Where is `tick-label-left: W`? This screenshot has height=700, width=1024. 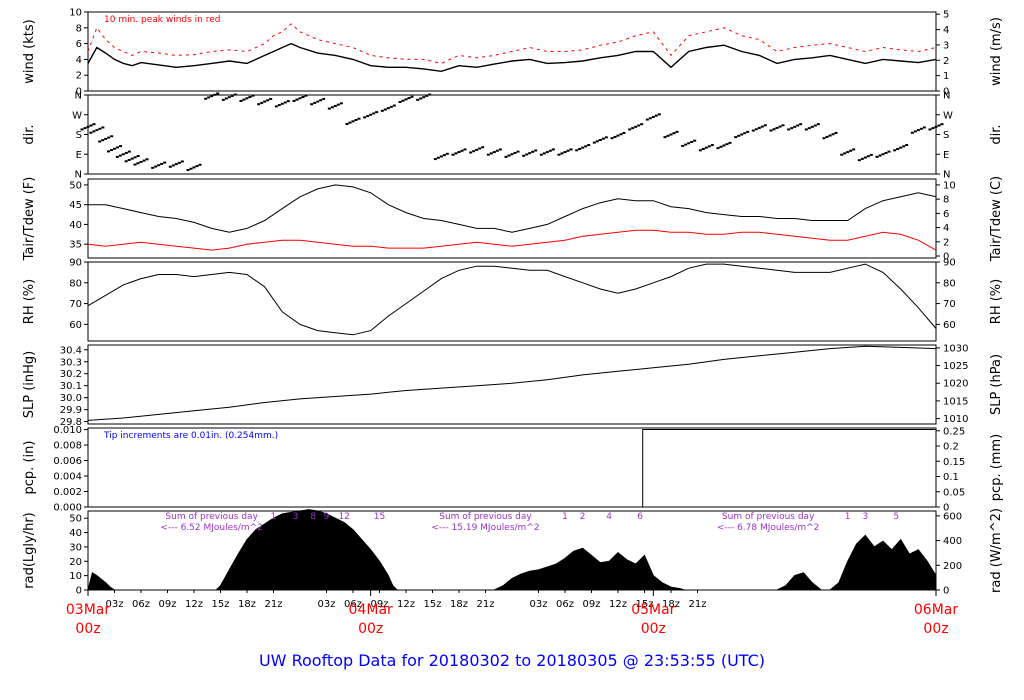 tick-label-left: W is located at coordinates (77, 115).